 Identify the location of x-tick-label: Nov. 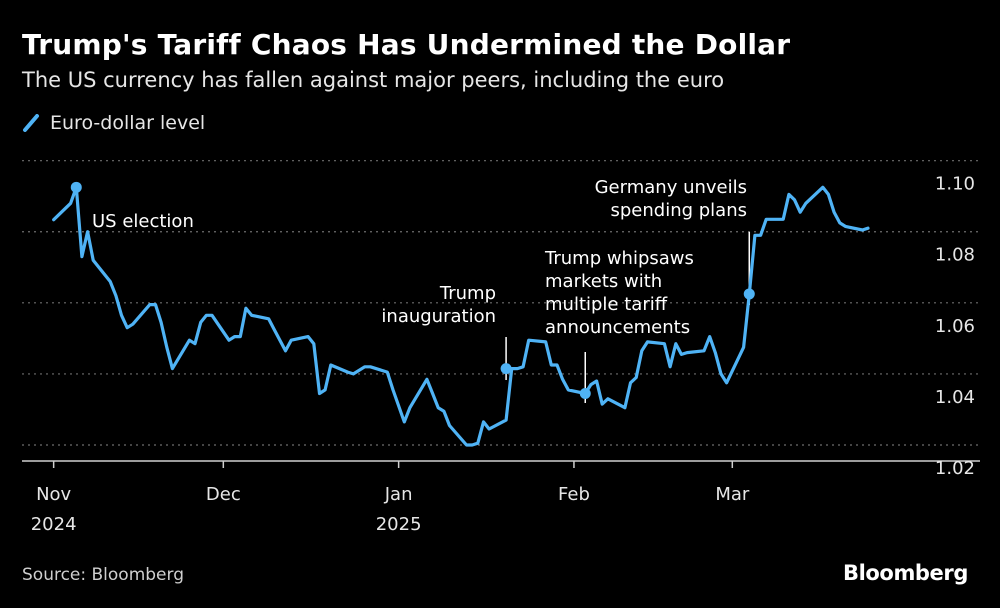
(53, 494).